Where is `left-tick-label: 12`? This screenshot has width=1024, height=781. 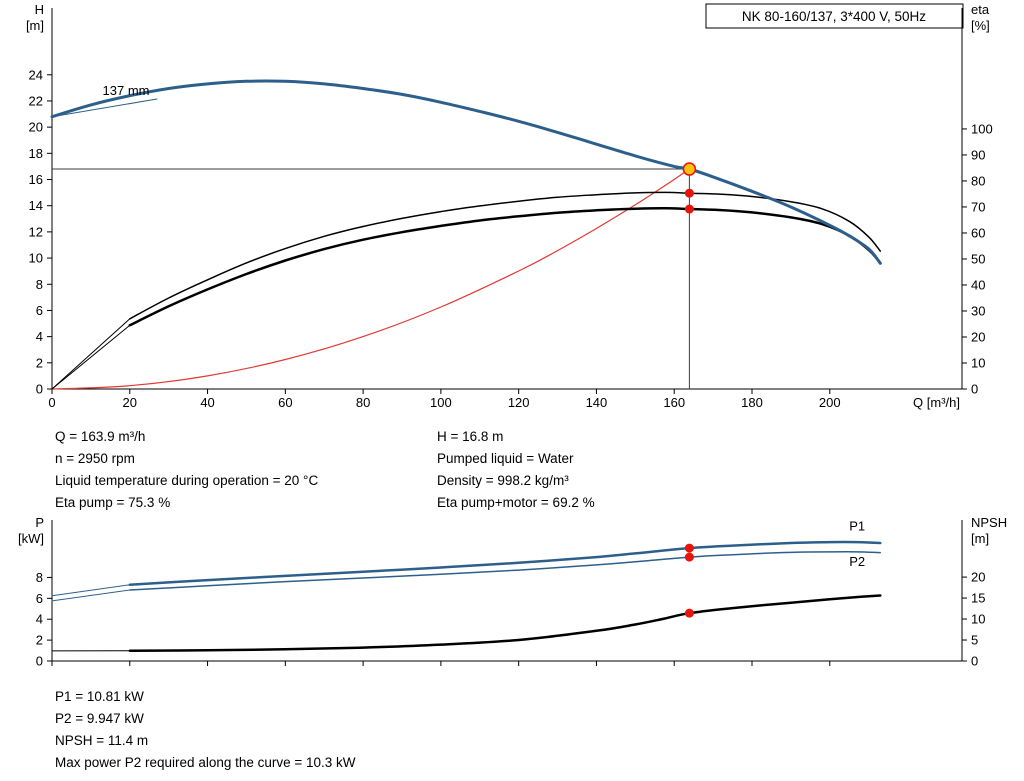 left-tick-label: 12 is located at coordinates (36, 231).